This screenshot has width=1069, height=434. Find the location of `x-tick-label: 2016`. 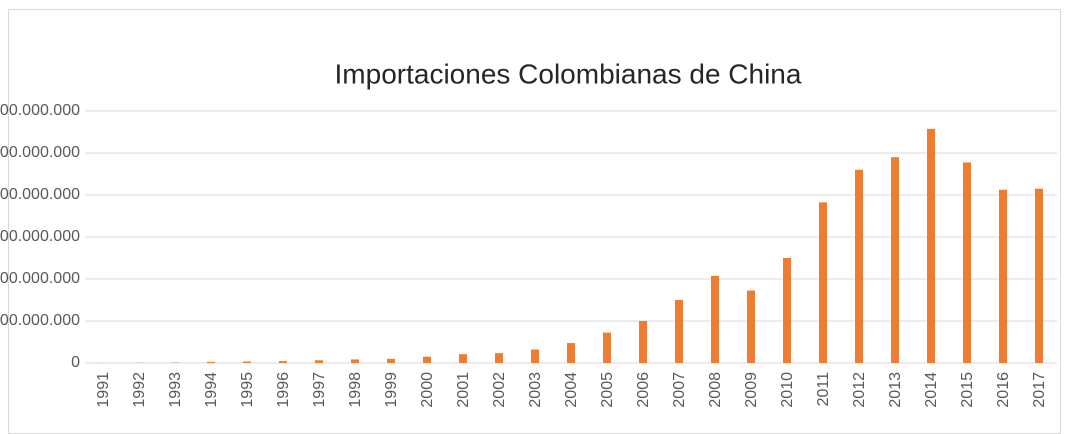

x-tick-label: 2016 is located at coordinates (1003, 390).